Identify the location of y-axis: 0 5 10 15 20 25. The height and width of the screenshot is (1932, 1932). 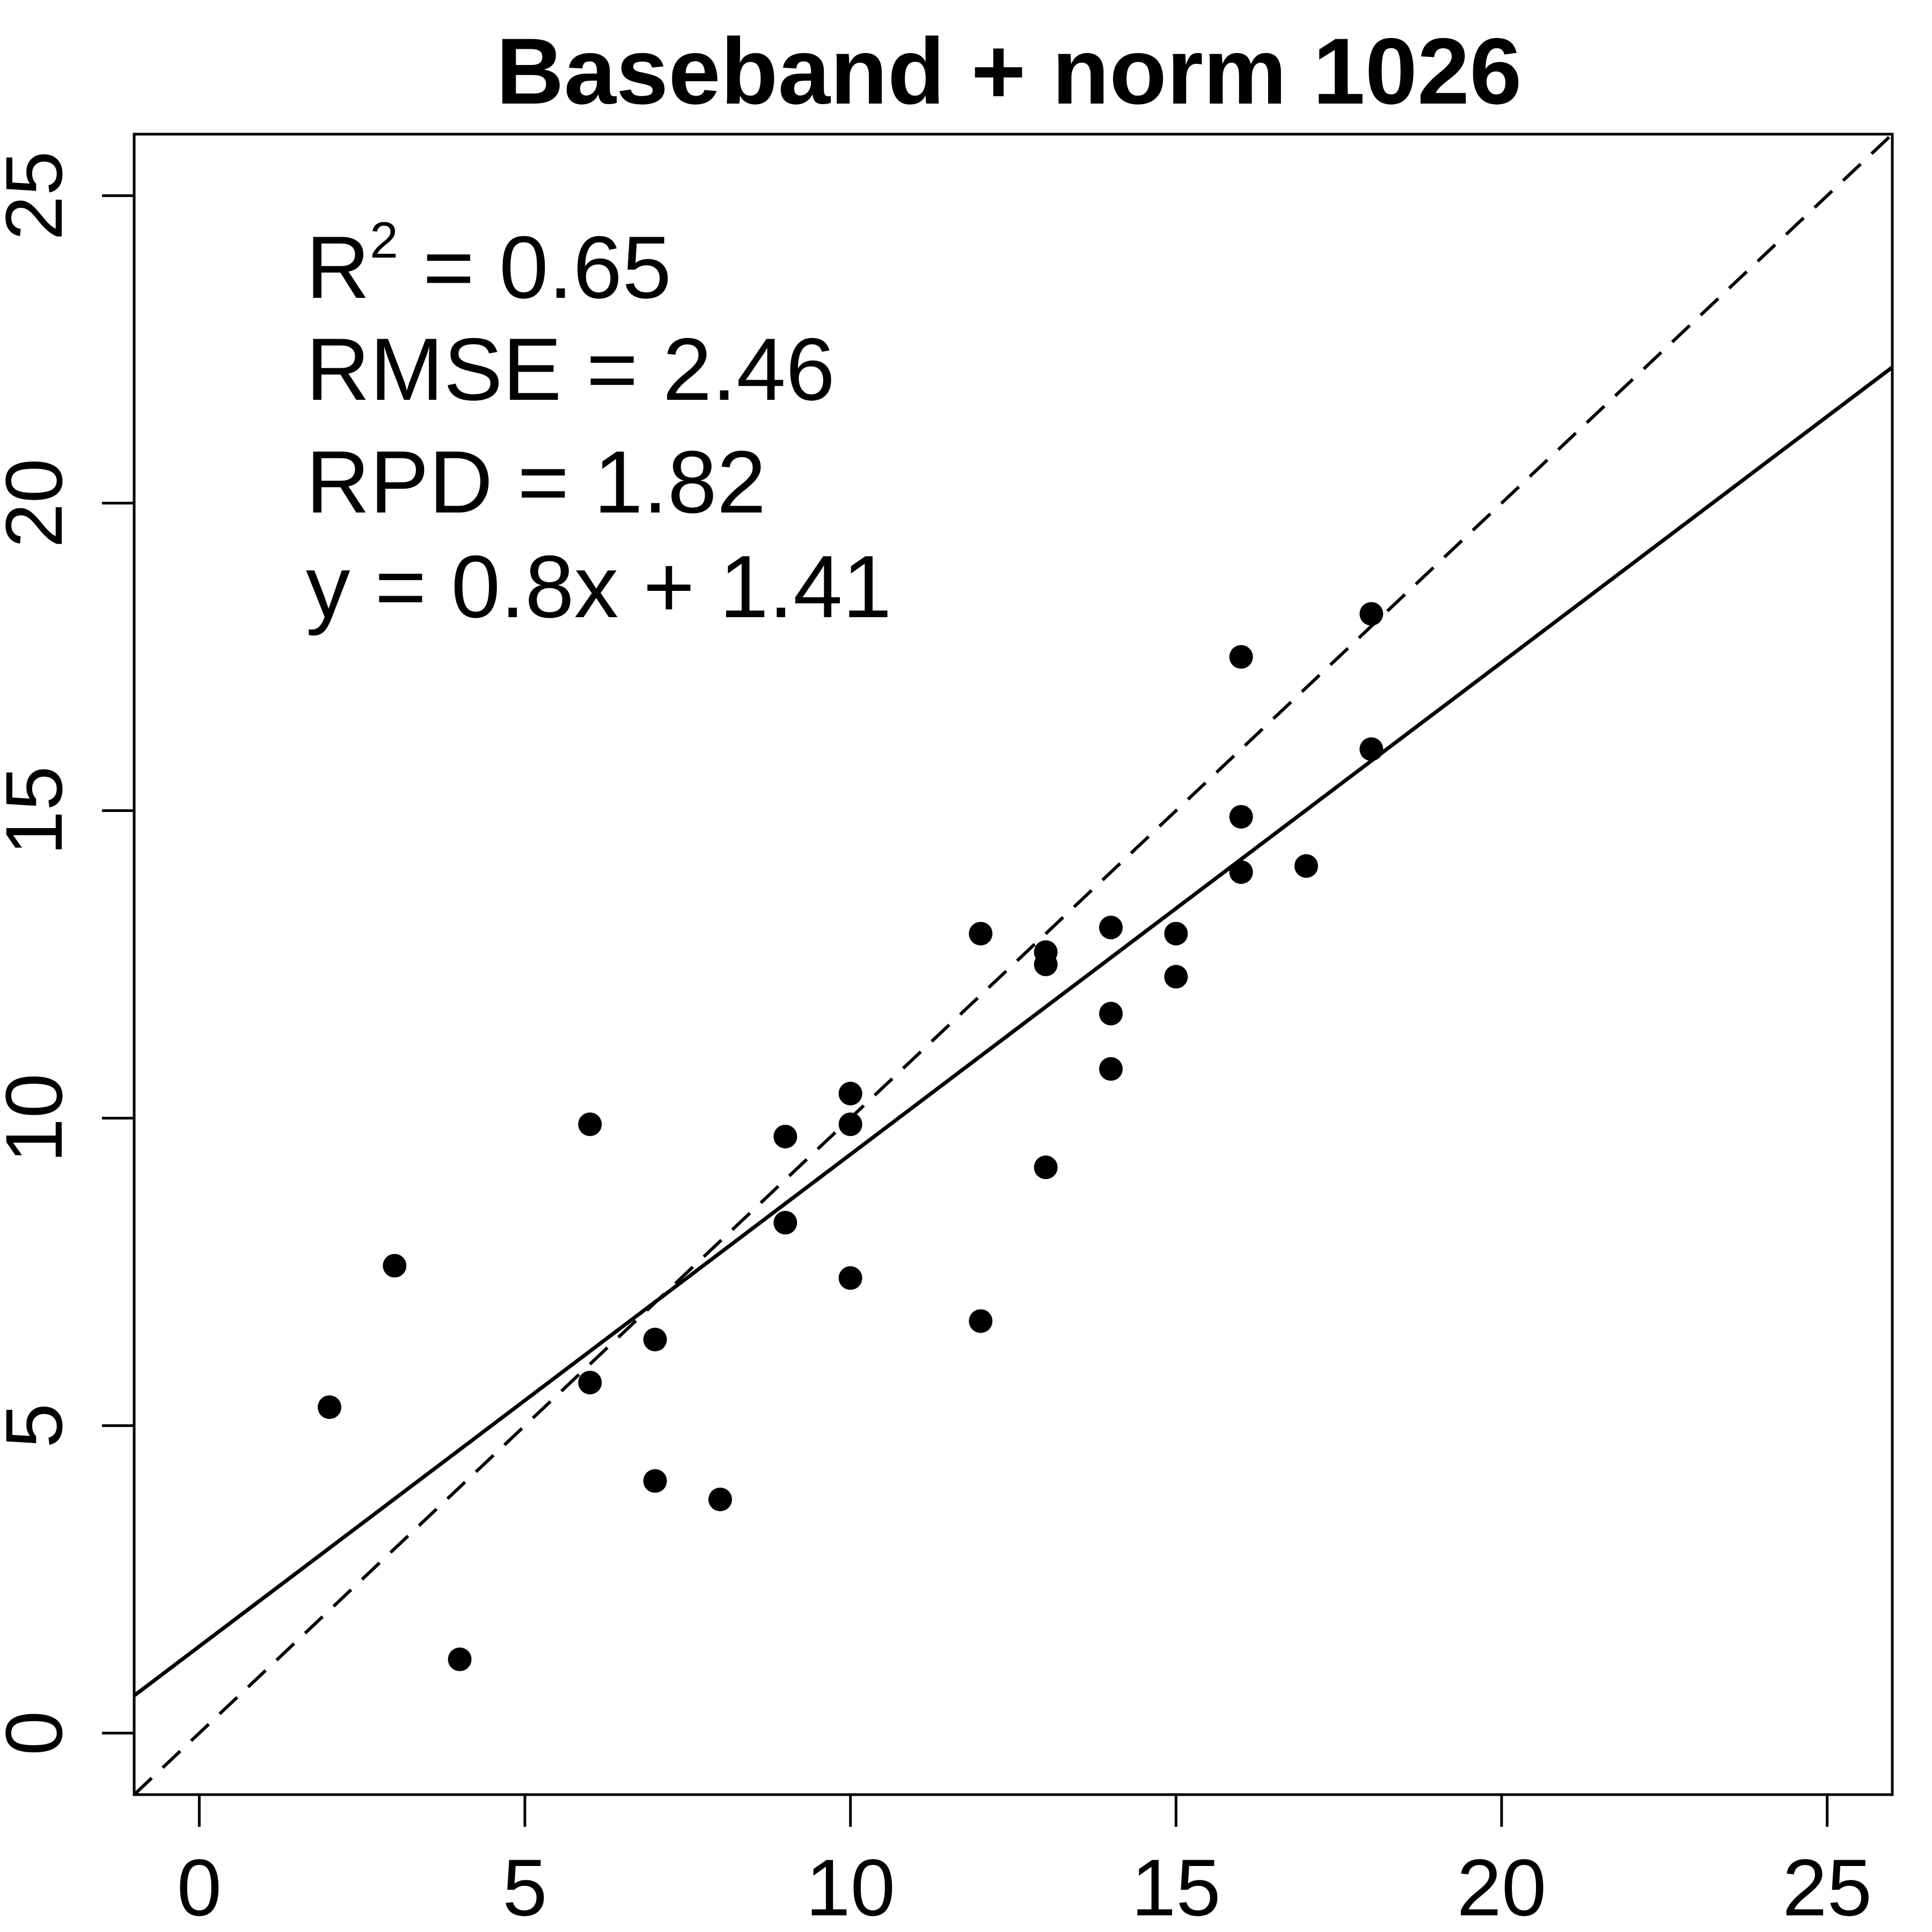
(68, 953).